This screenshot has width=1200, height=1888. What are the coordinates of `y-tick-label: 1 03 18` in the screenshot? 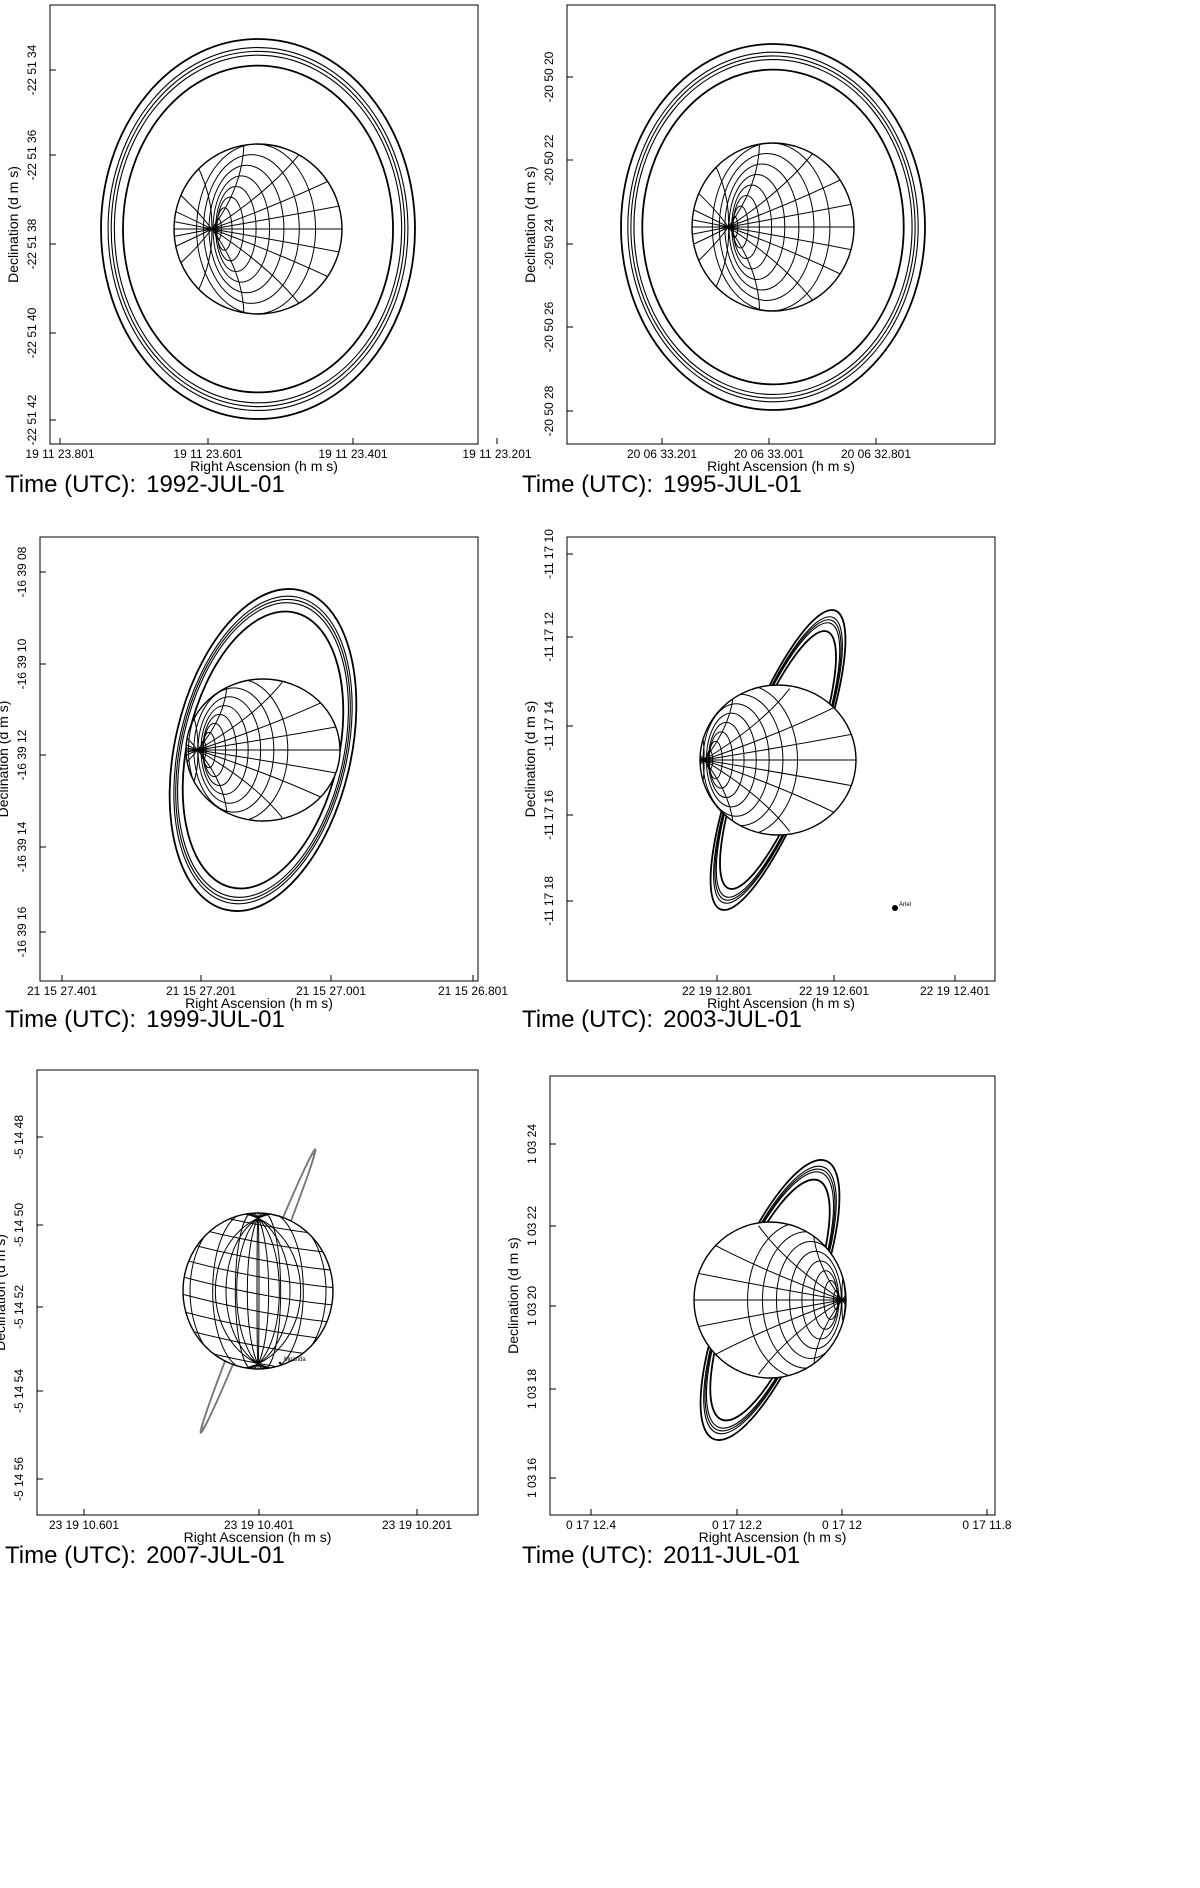 It's located at (532, 1389).